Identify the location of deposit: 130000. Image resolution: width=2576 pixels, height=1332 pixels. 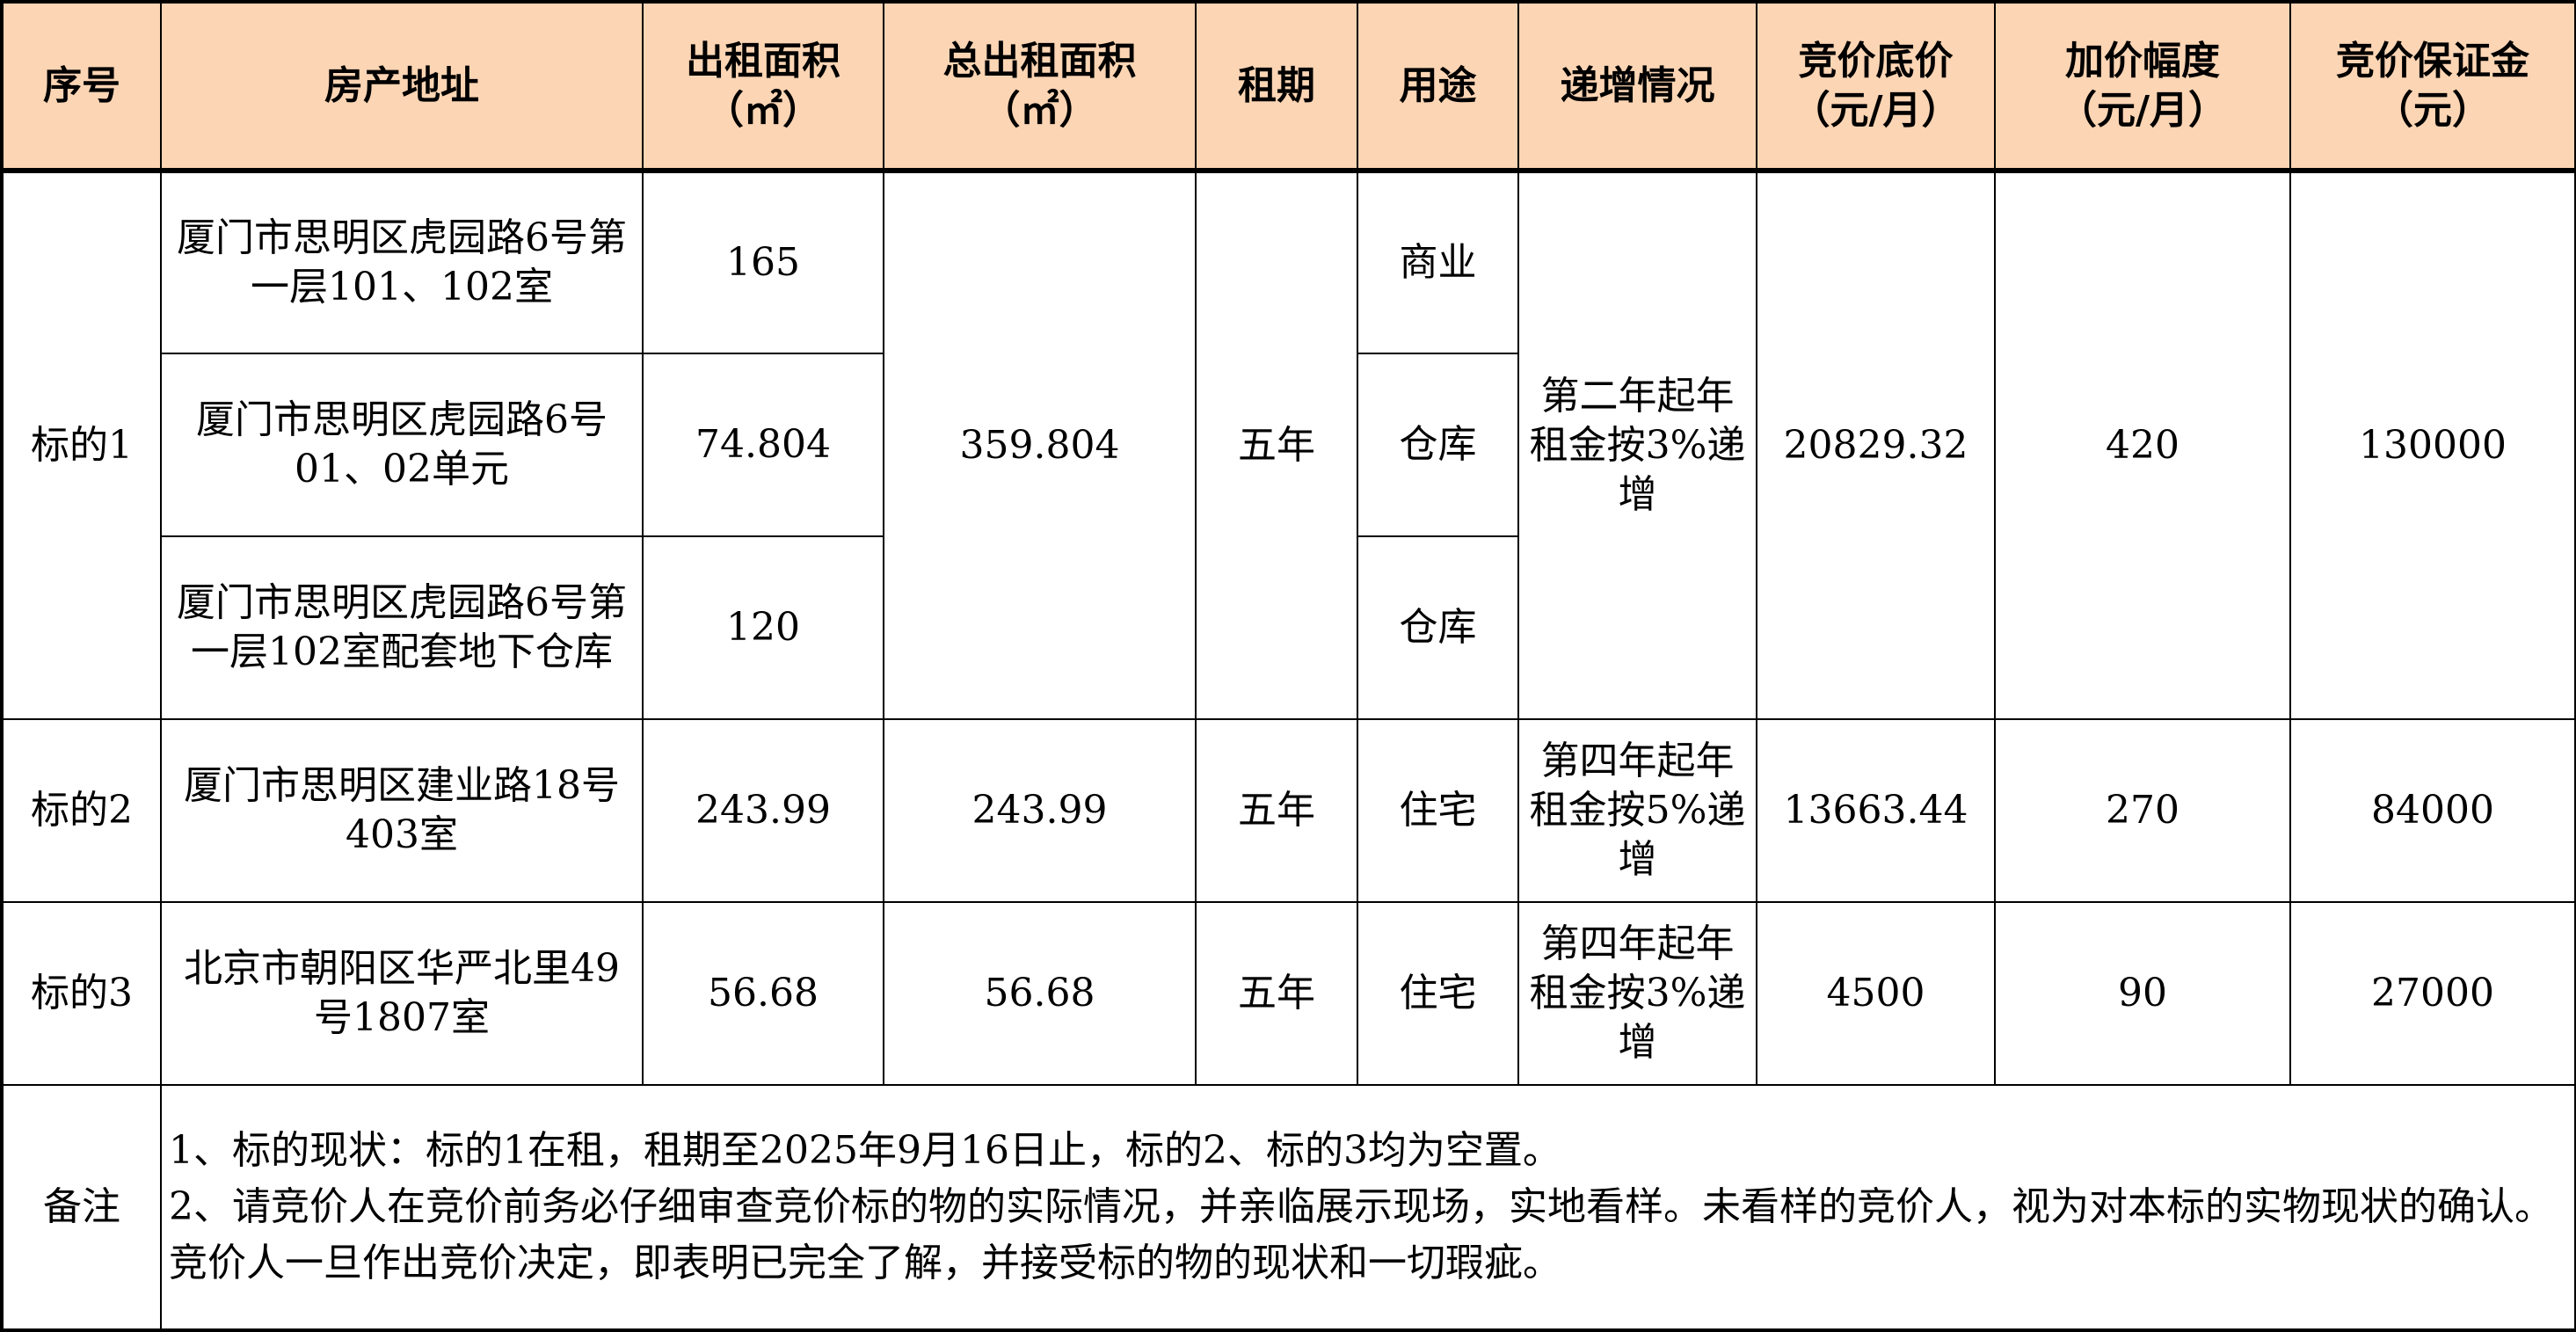
(2432, 445).